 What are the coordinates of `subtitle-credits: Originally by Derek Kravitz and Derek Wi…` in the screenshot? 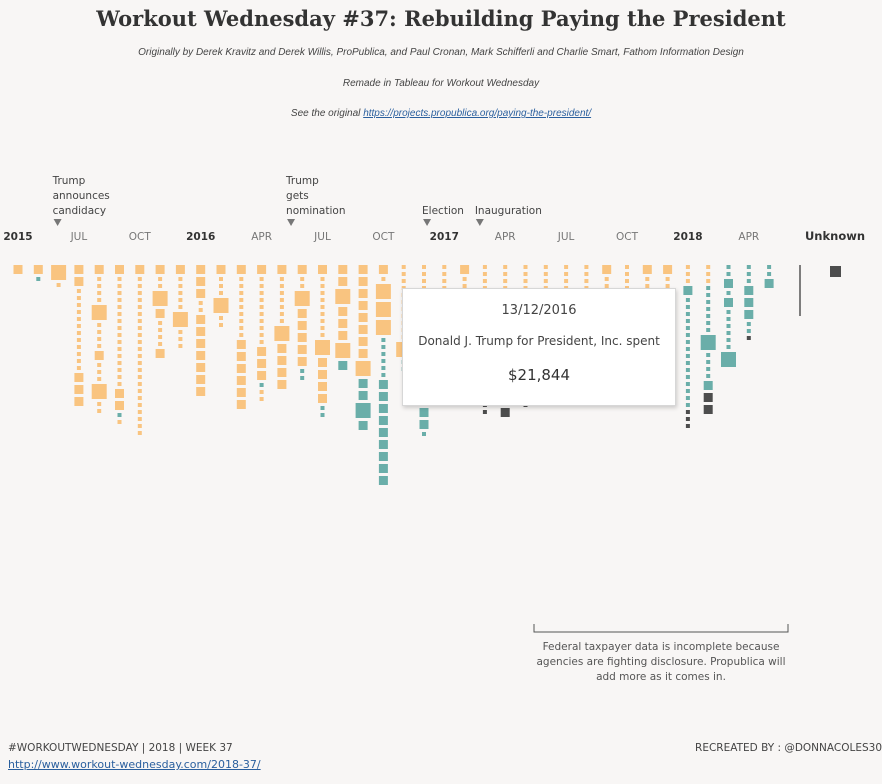 It's located at (441, 52).